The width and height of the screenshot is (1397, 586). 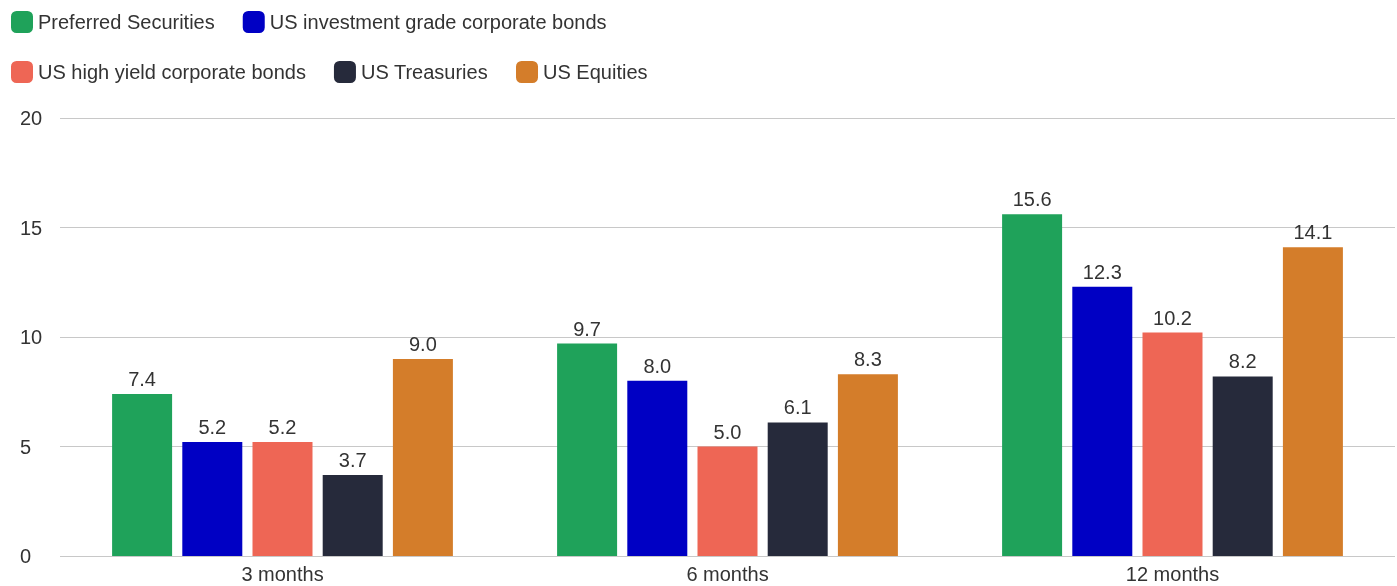 What do you see at coordinates (142, 378) in the screenshot?
I see `data-label: 7.4` at bounding box center [142, 378].